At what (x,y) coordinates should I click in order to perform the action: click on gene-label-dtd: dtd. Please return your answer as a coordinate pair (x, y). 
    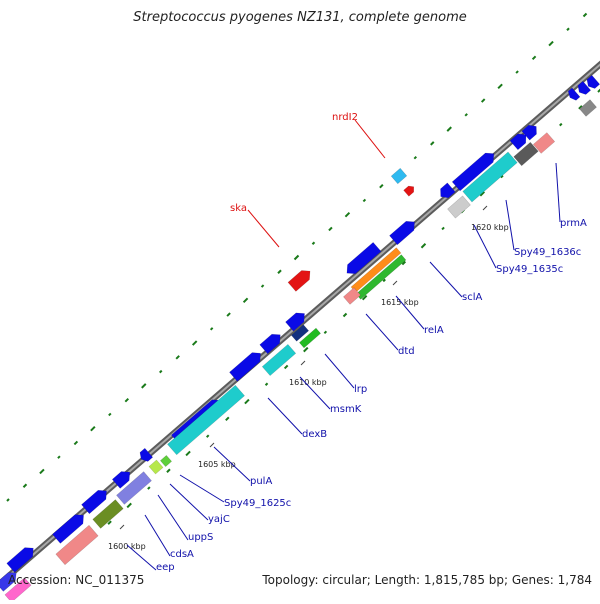
    Looking at the image, I should click on (406, 351).